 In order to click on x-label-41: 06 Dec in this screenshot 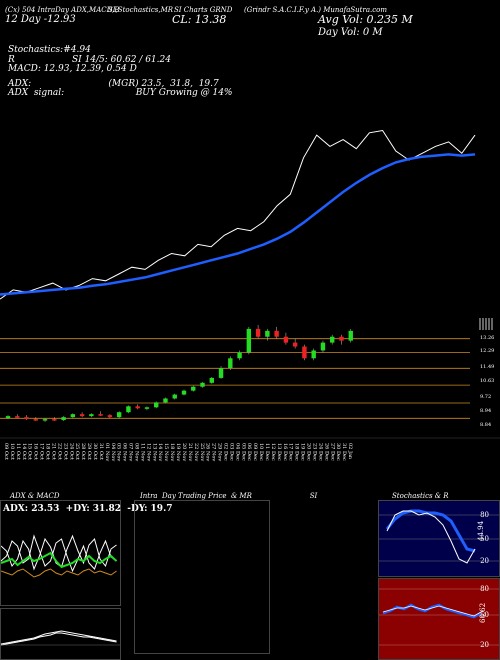, I will do `click(249, 452)`.